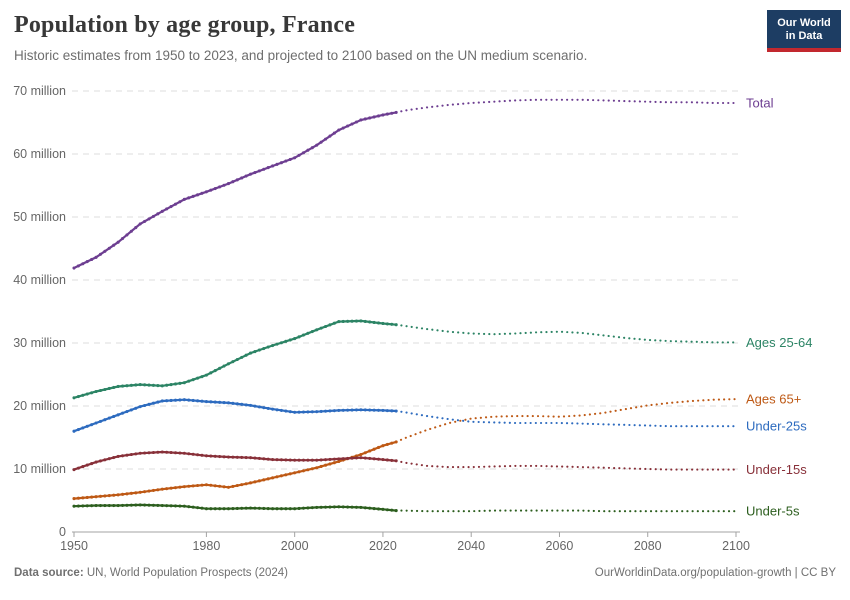  What do you see at coordinates (74, 546) in the screenshot?
I see `x-axis-tick-label: 1950` at bounding box center [74, 546].